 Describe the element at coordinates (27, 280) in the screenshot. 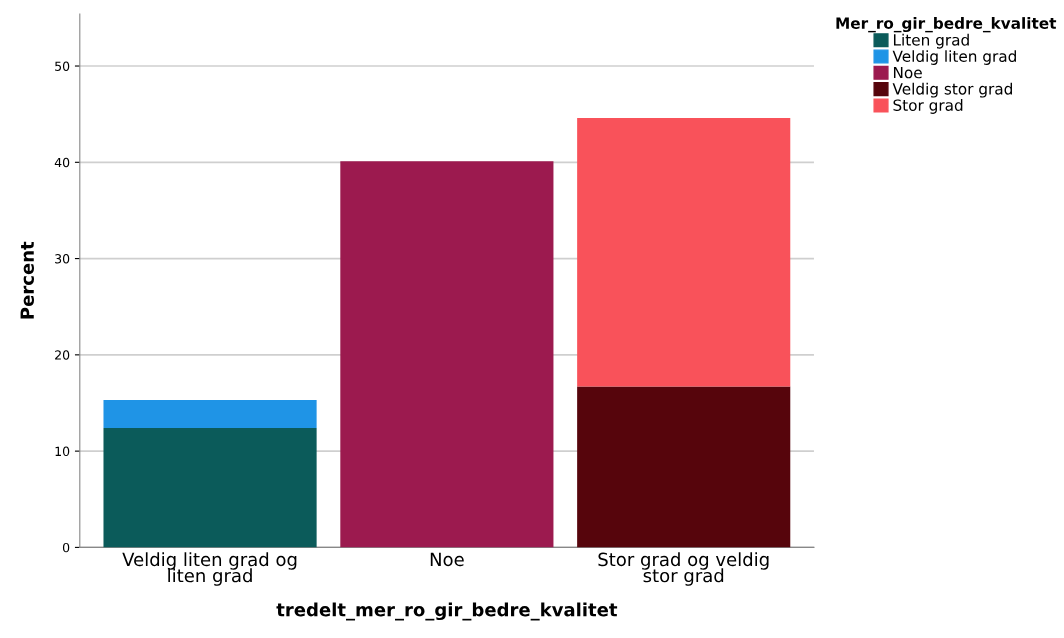

I see `y-axis-title: Percent` at that location.